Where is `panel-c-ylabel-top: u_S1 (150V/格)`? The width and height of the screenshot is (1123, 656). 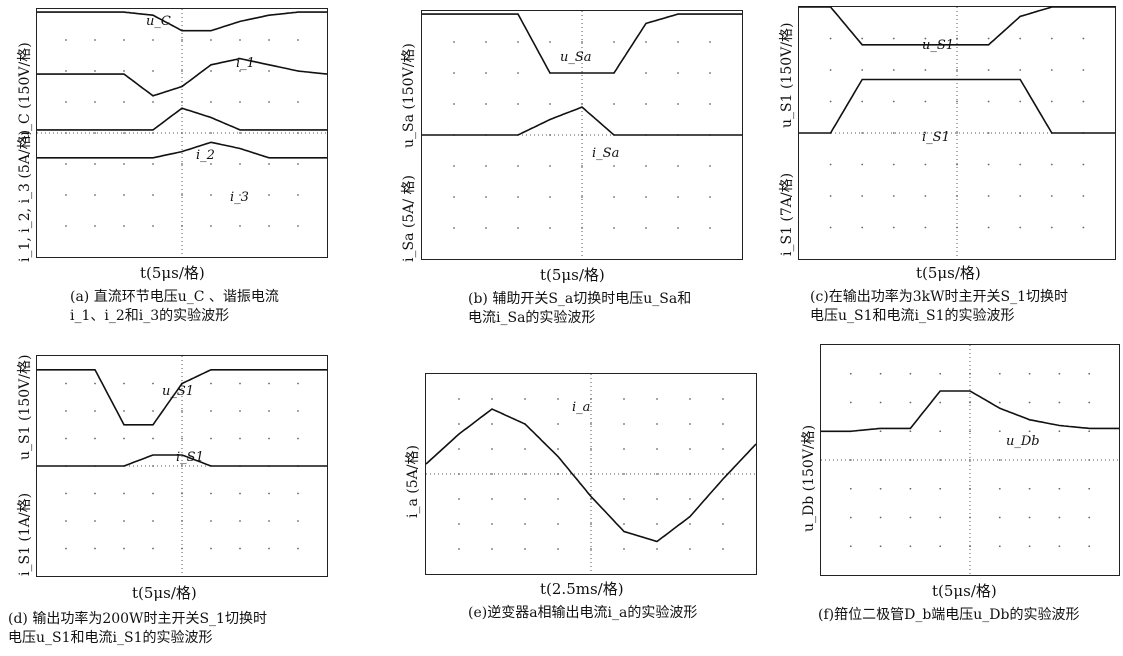
panel-c-ylabel-top: u_S1 (150V/格) is located at coordinates (787, 75).